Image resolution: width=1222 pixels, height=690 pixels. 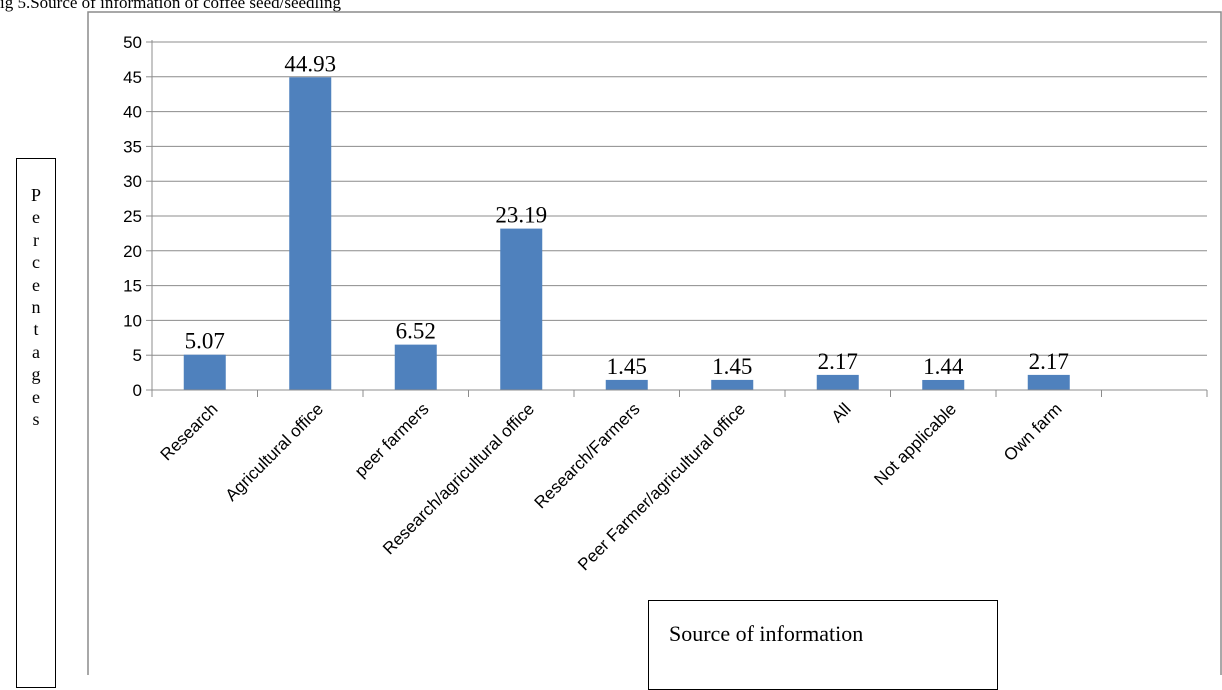 What do you see at coordinates (137, 390) in the screenshot?
I see `y-tick-label: 0` at bounding box center [137, 390].